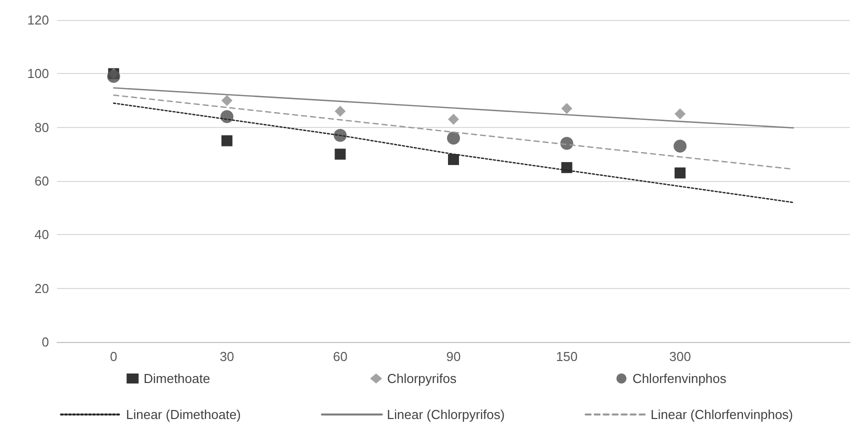  What do you see at coordinates (679, 378) in the screenshot?
I see `legend-label: Chlorfenvinphos` at bounding box center [679, 378].